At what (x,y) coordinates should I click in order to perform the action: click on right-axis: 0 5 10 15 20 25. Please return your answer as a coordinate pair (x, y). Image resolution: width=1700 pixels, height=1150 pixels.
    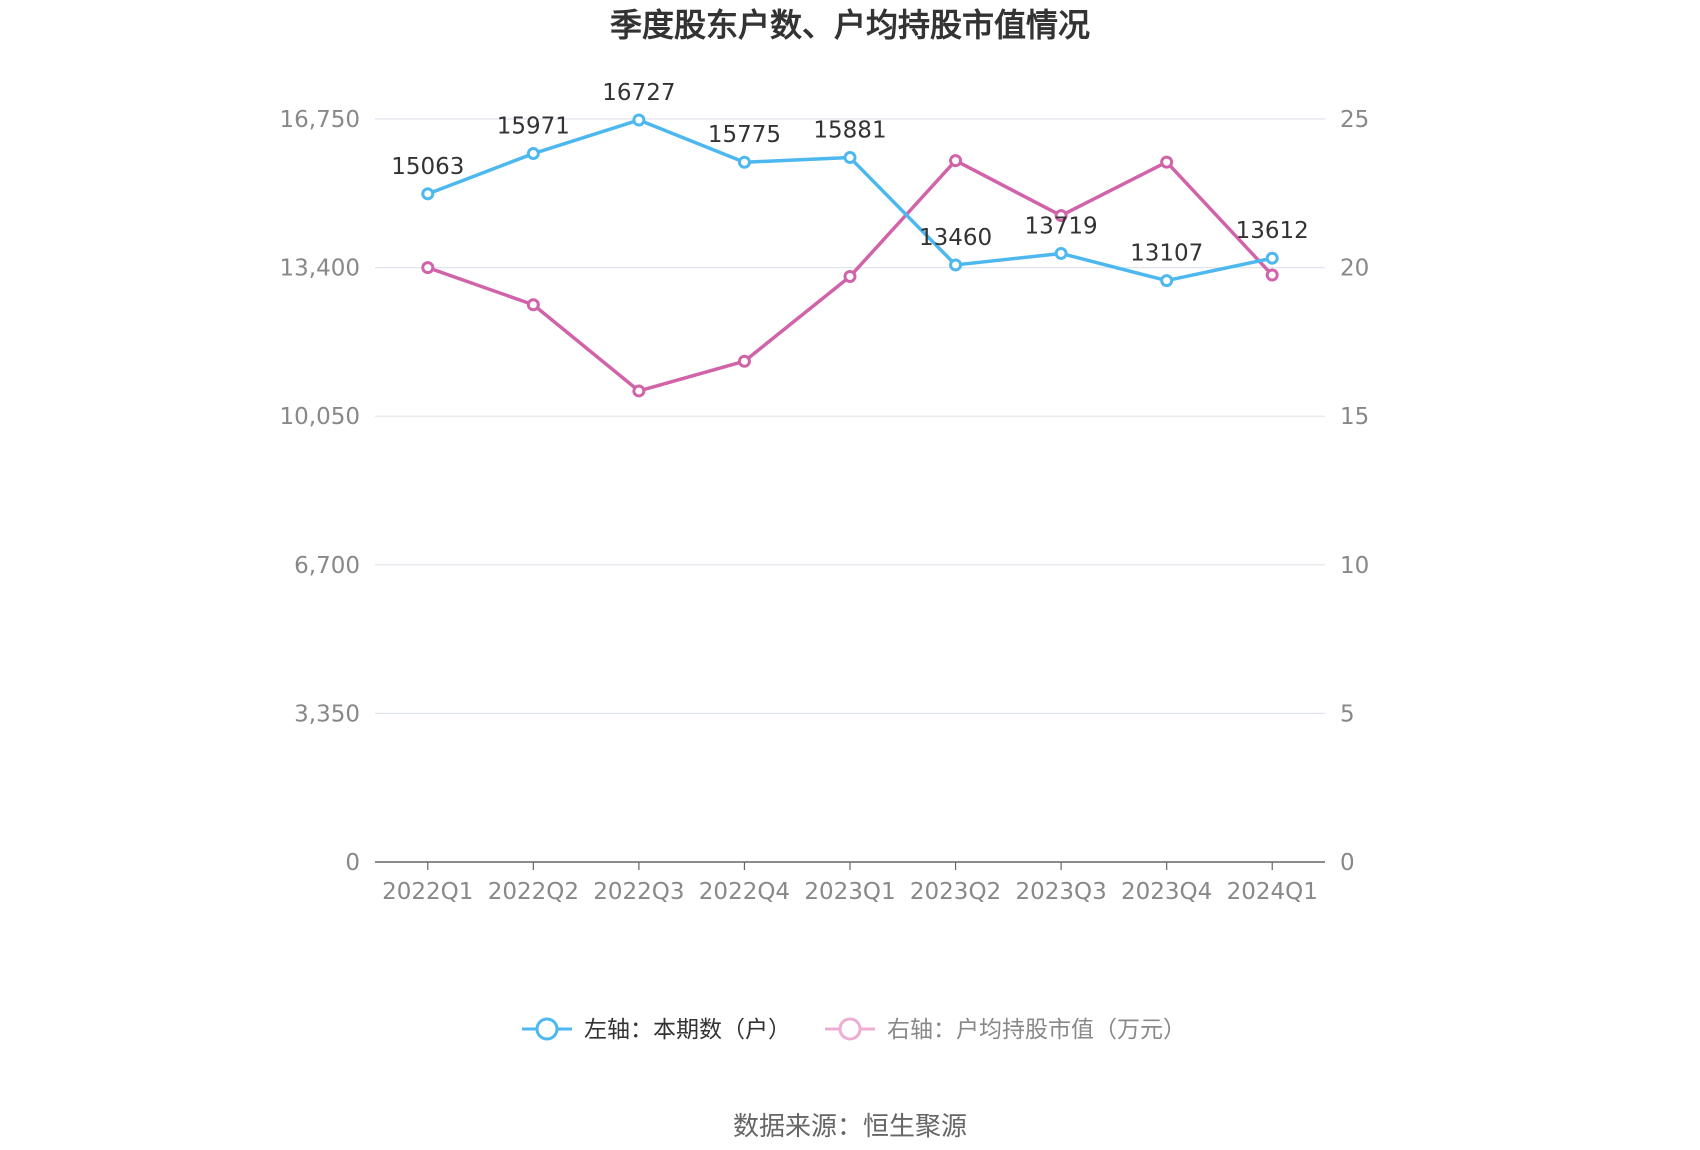
    Looking at the image, I should click on (1354, 491).